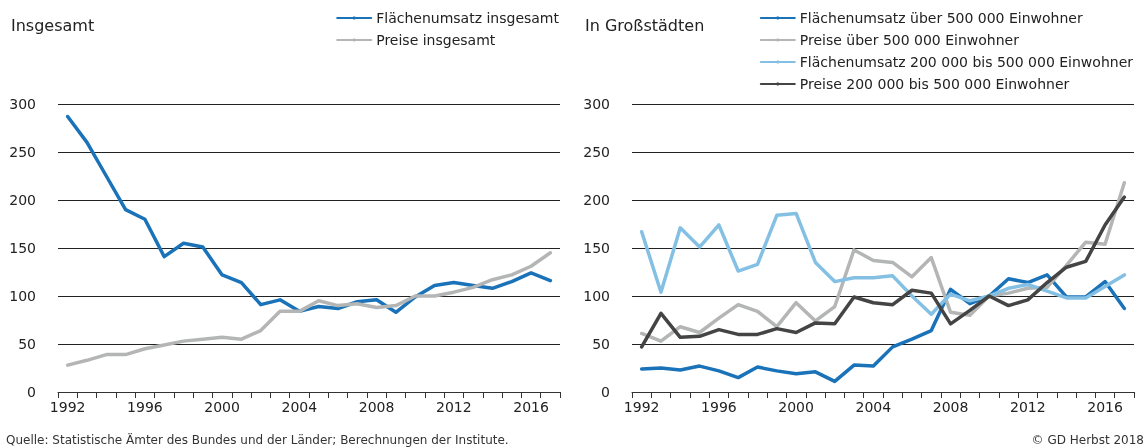  Describe the element at coordinates (909, 40) in the screenshot. I see `legend-label: Preise über 500 000 Einwohner` at that location.